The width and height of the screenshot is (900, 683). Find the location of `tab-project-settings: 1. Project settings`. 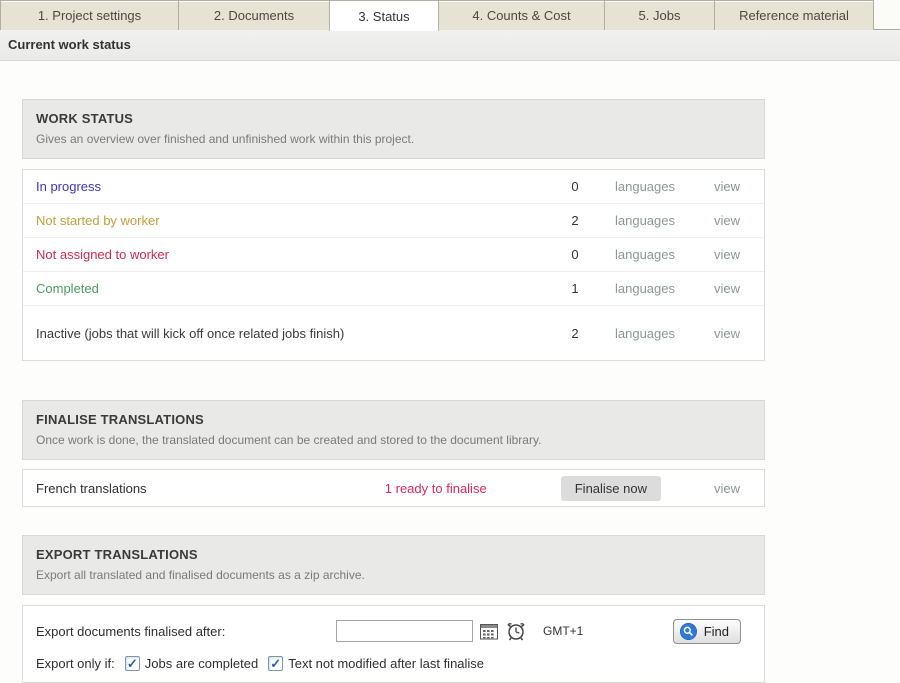

tab-project-settings: 1. Project settings is located at coordinates (89, 15).